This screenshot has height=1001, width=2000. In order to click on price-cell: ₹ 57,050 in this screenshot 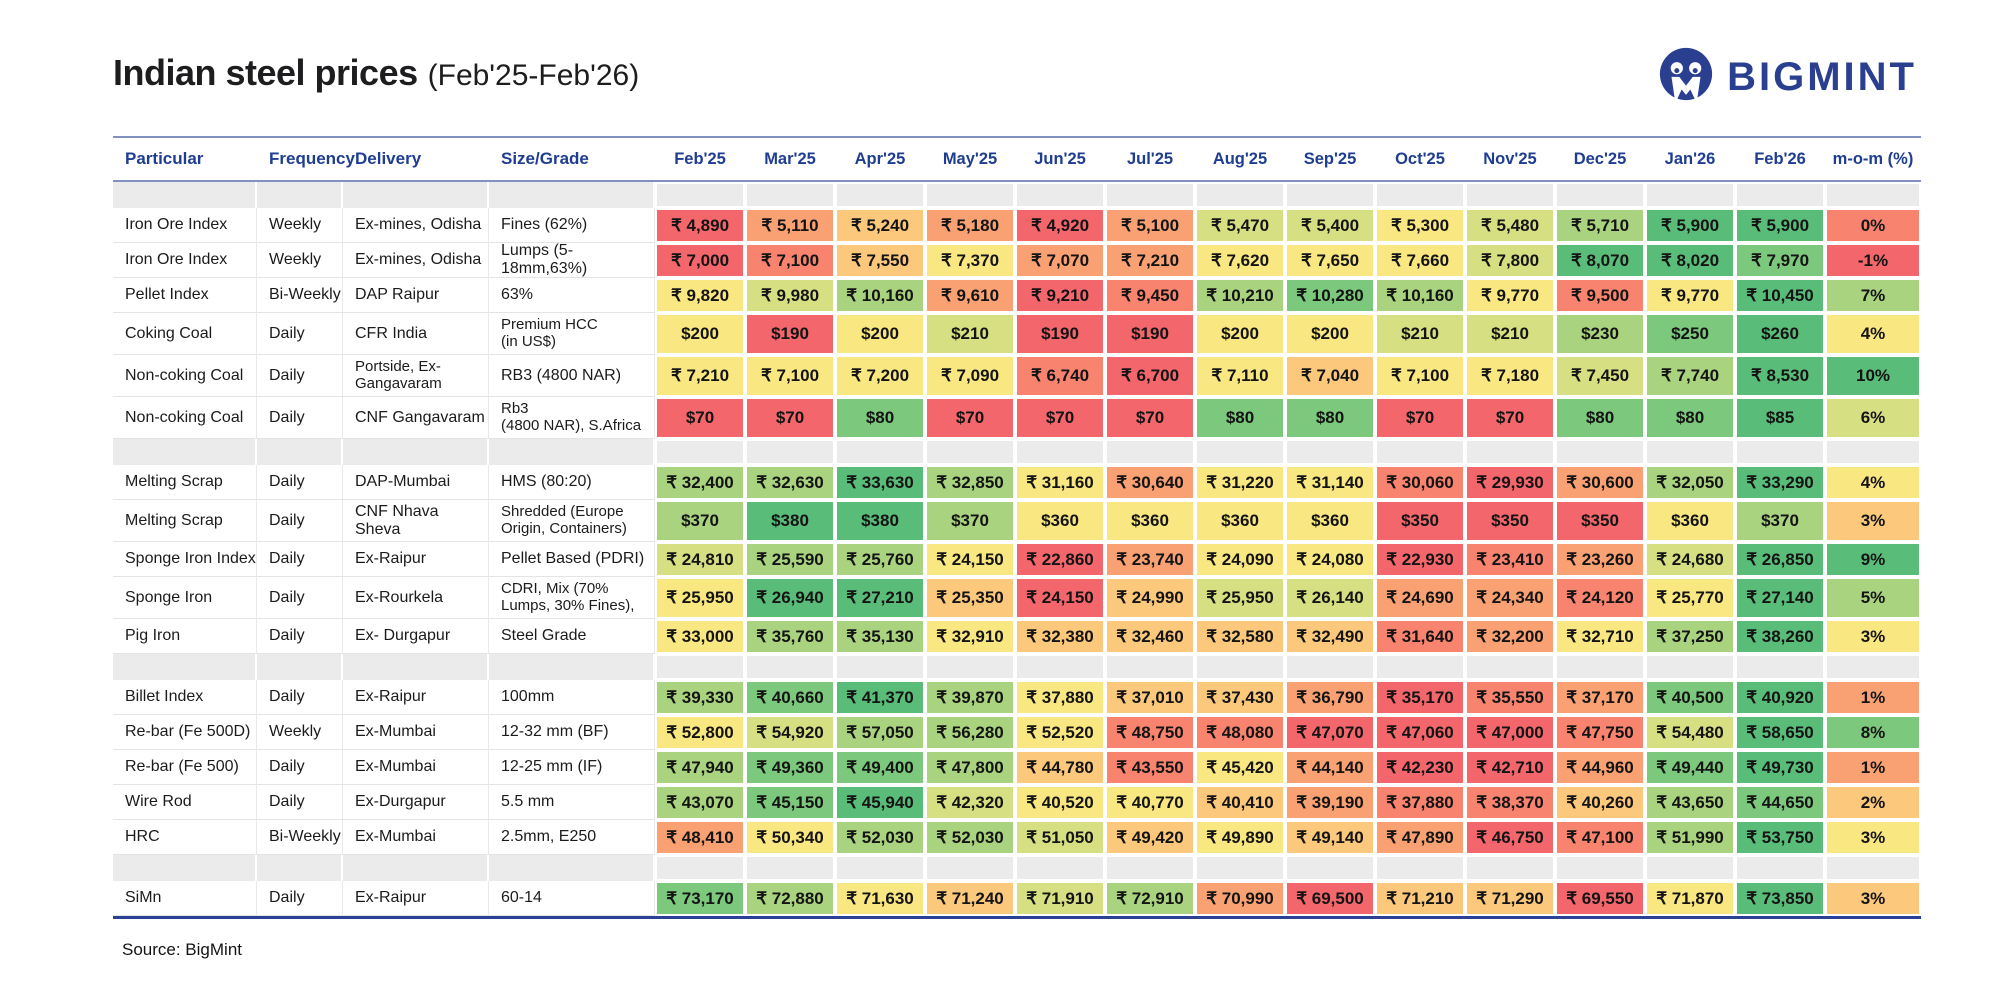, I will do `click(880, 732)`.